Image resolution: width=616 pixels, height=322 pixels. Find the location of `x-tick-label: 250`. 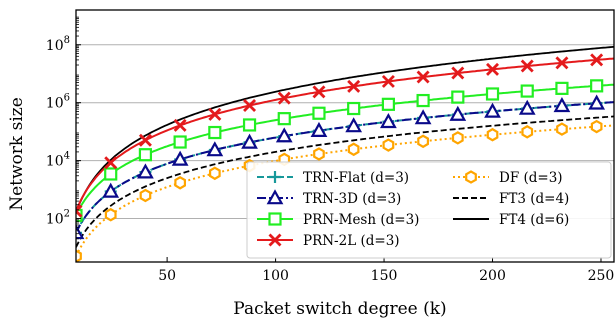

x-tick-label: 250 is located at coordinates (601, 276).